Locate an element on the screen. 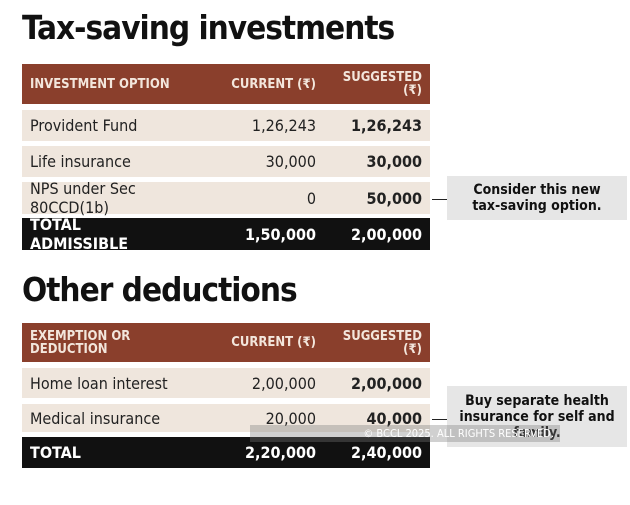 This screenshot has height=505, width=630. table-row: Home loan interest 2,00,000 2,00,000 is located at coordinates (226, 383).